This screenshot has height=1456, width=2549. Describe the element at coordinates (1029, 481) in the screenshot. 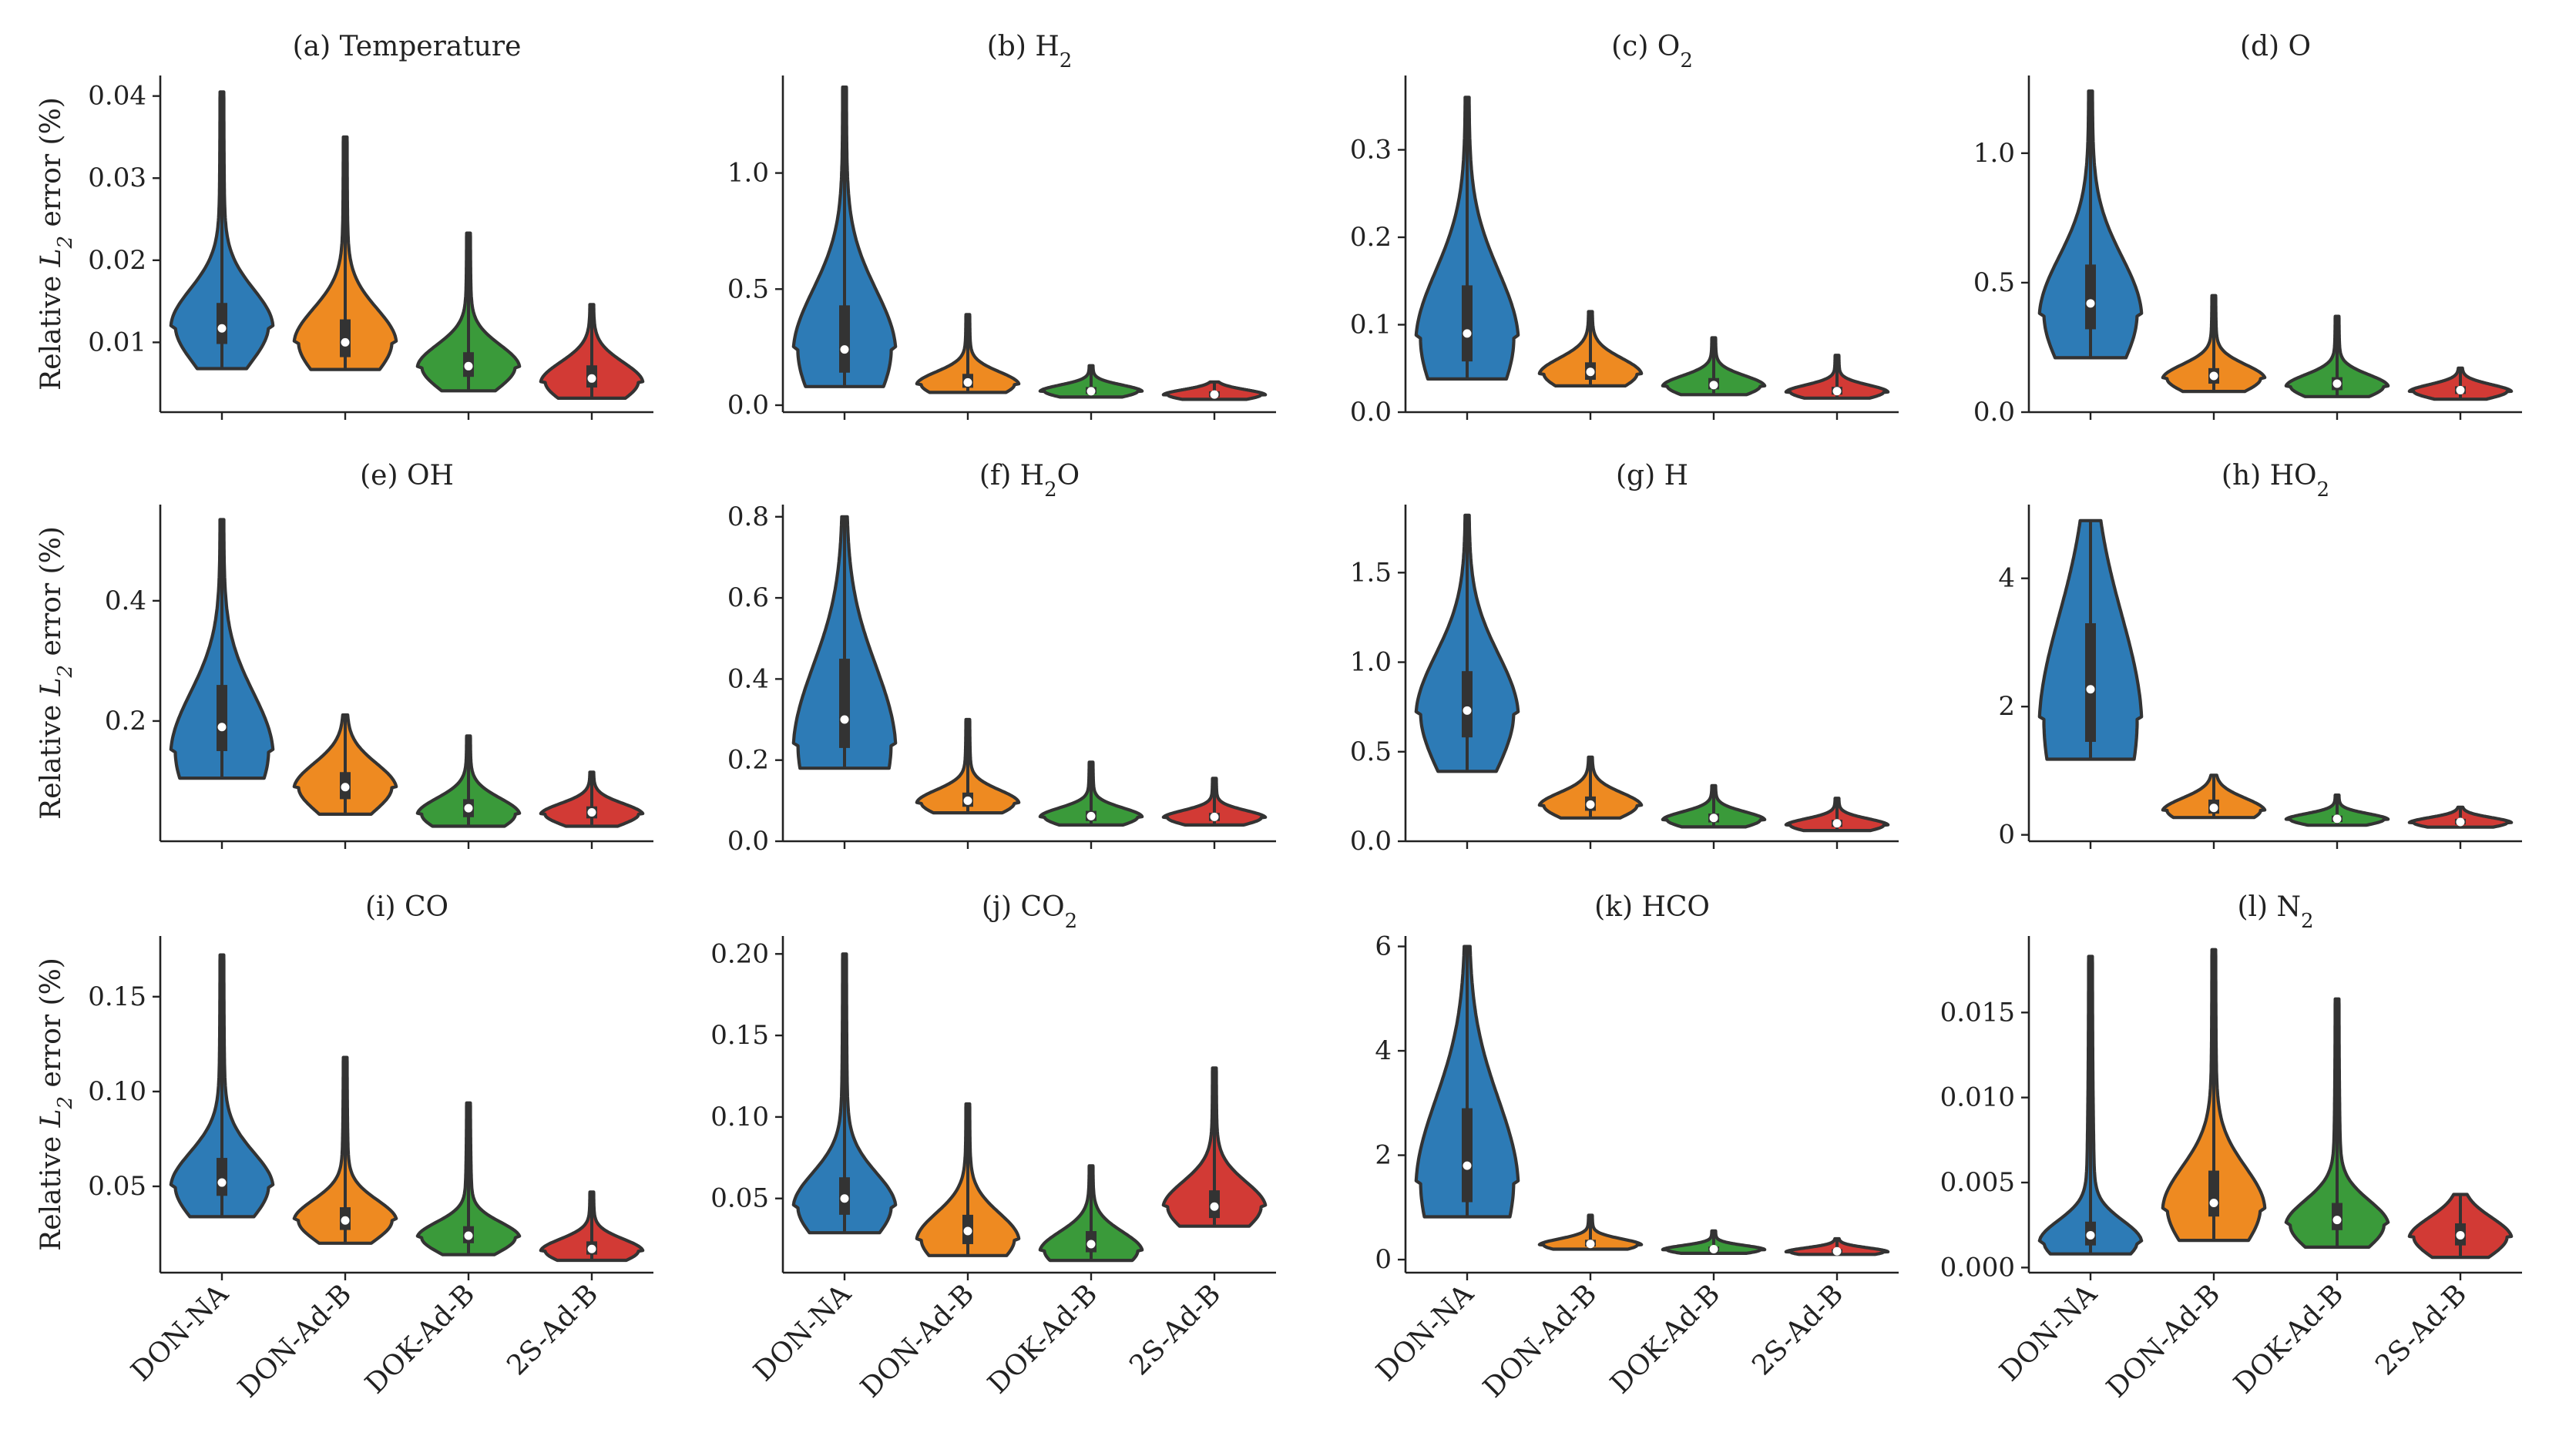

I see `subplot-title: (f) H2O` at that location.